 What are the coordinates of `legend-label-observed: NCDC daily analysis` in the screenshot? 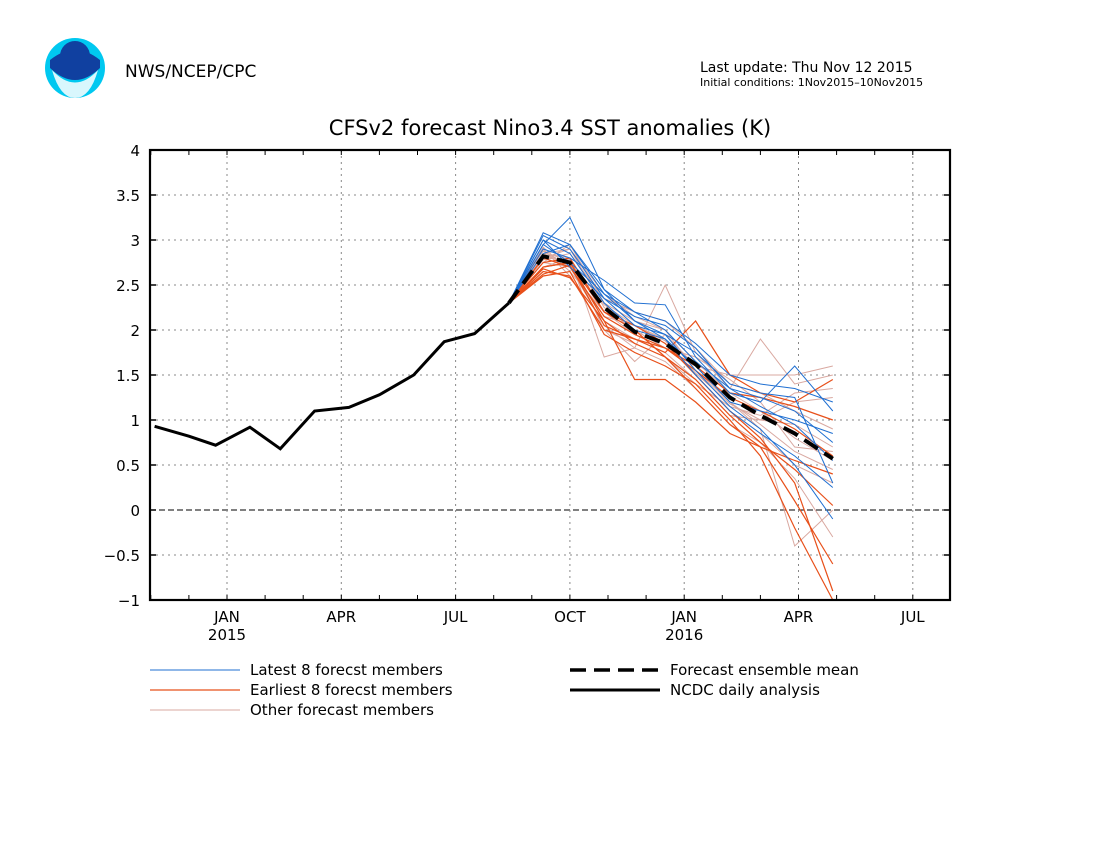 It's located at (745, 690).